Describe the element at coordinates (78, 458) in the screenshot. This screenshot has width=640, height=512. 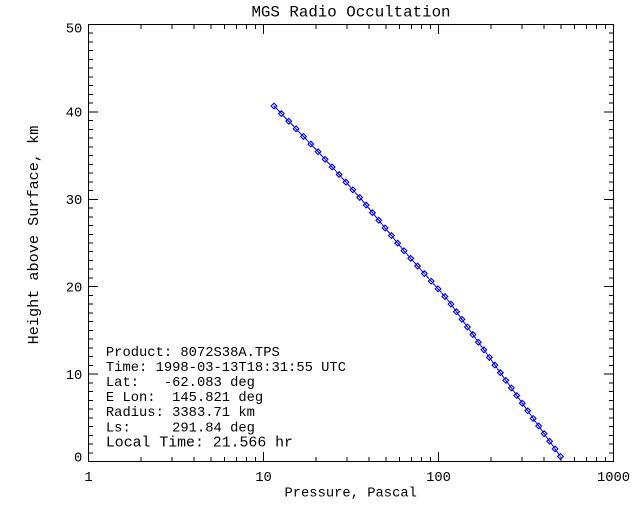
I see `svg-text: 0` at that location.